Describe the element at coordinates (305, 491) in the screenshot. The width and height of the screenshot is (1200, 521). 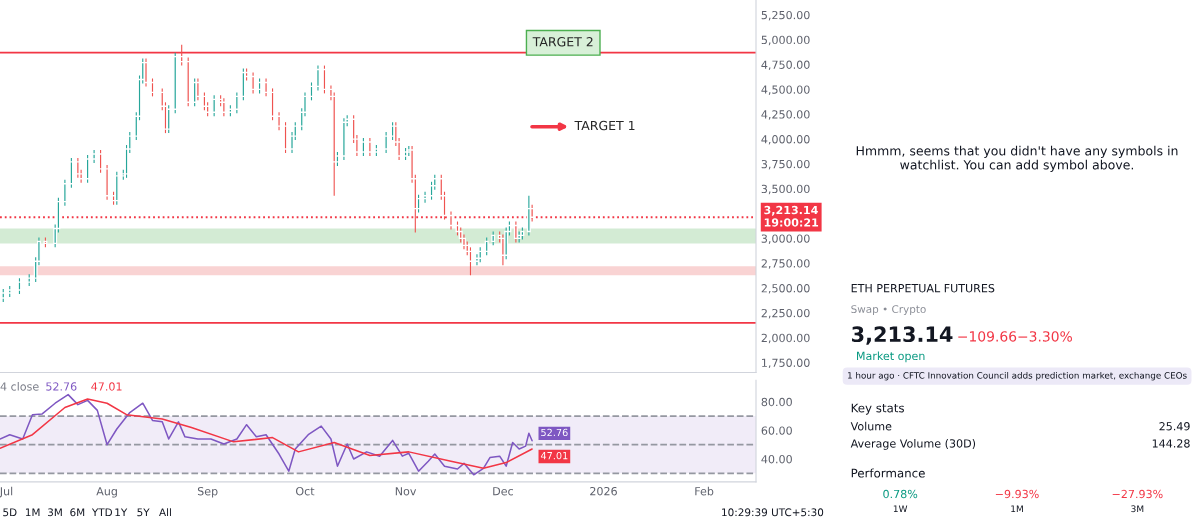
I see `x-tick-label: Oct` at that location.